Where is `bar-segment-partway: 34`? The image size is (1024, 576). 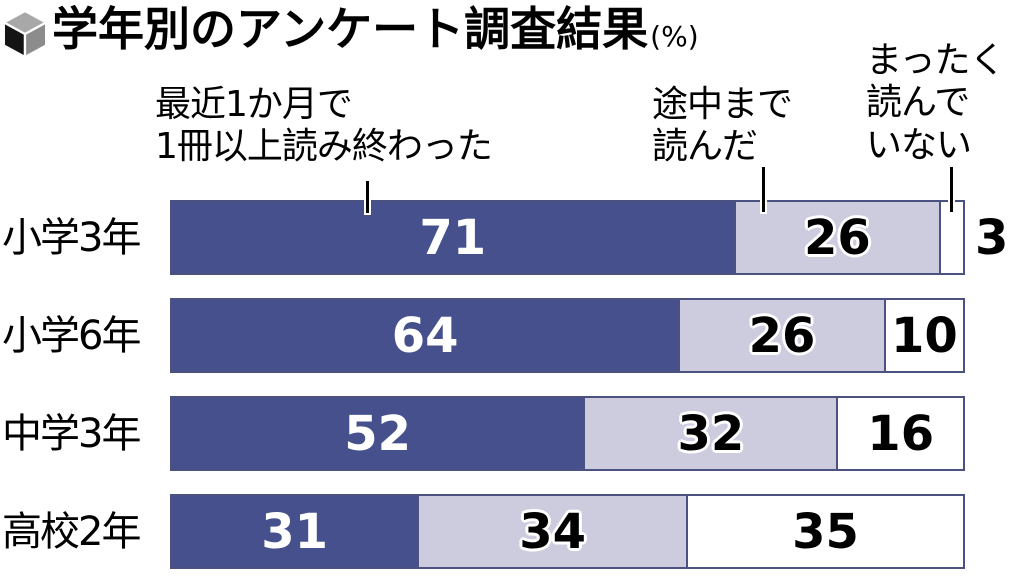
bar-segment-partway: 34 is located at coordinates (552, 531).